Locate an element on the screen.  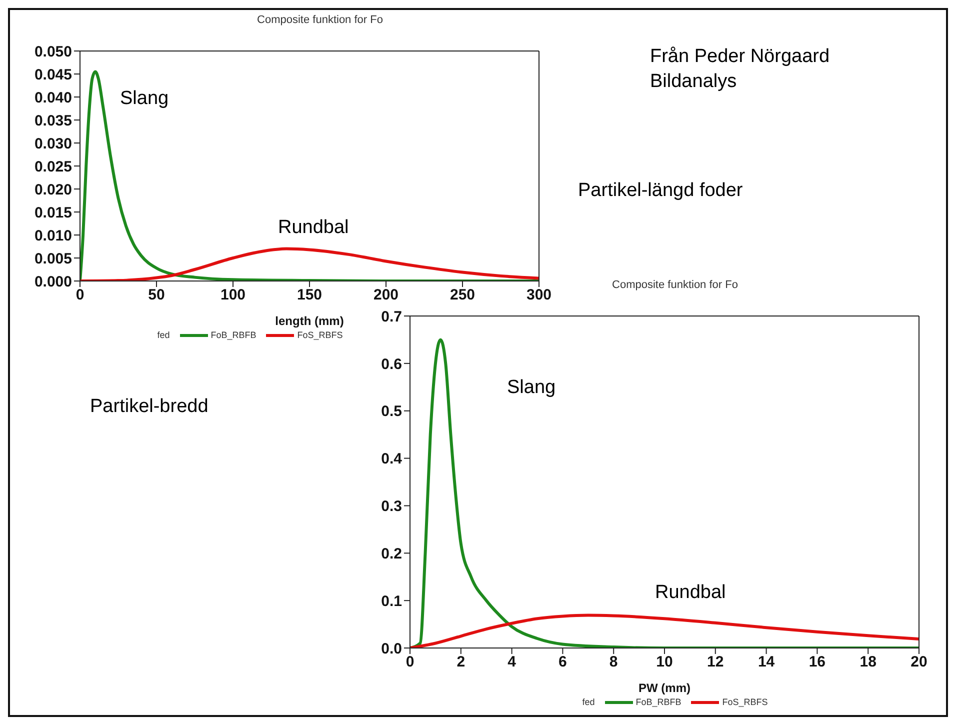
x-tick-label: 100 is located at coordinates (233, 295).